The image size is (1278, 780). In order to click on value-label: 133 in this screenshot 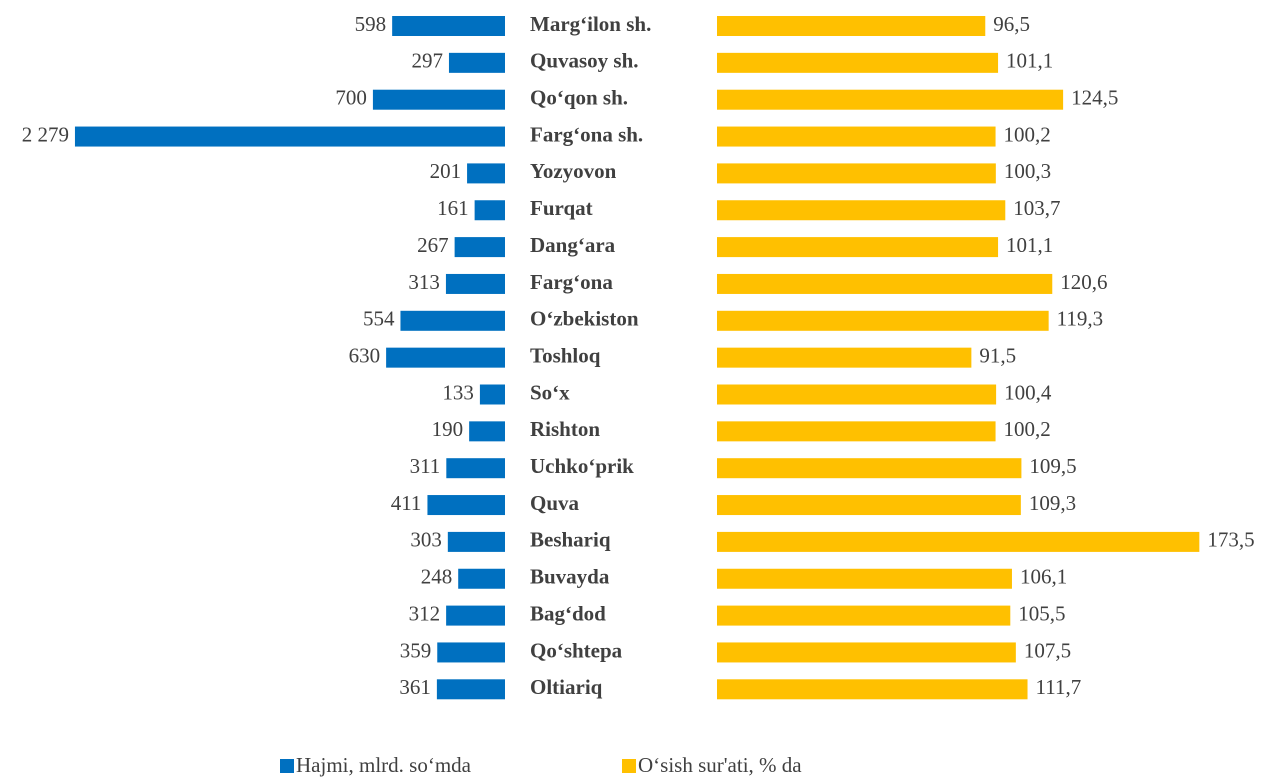, I will do `click(458, 392)`.